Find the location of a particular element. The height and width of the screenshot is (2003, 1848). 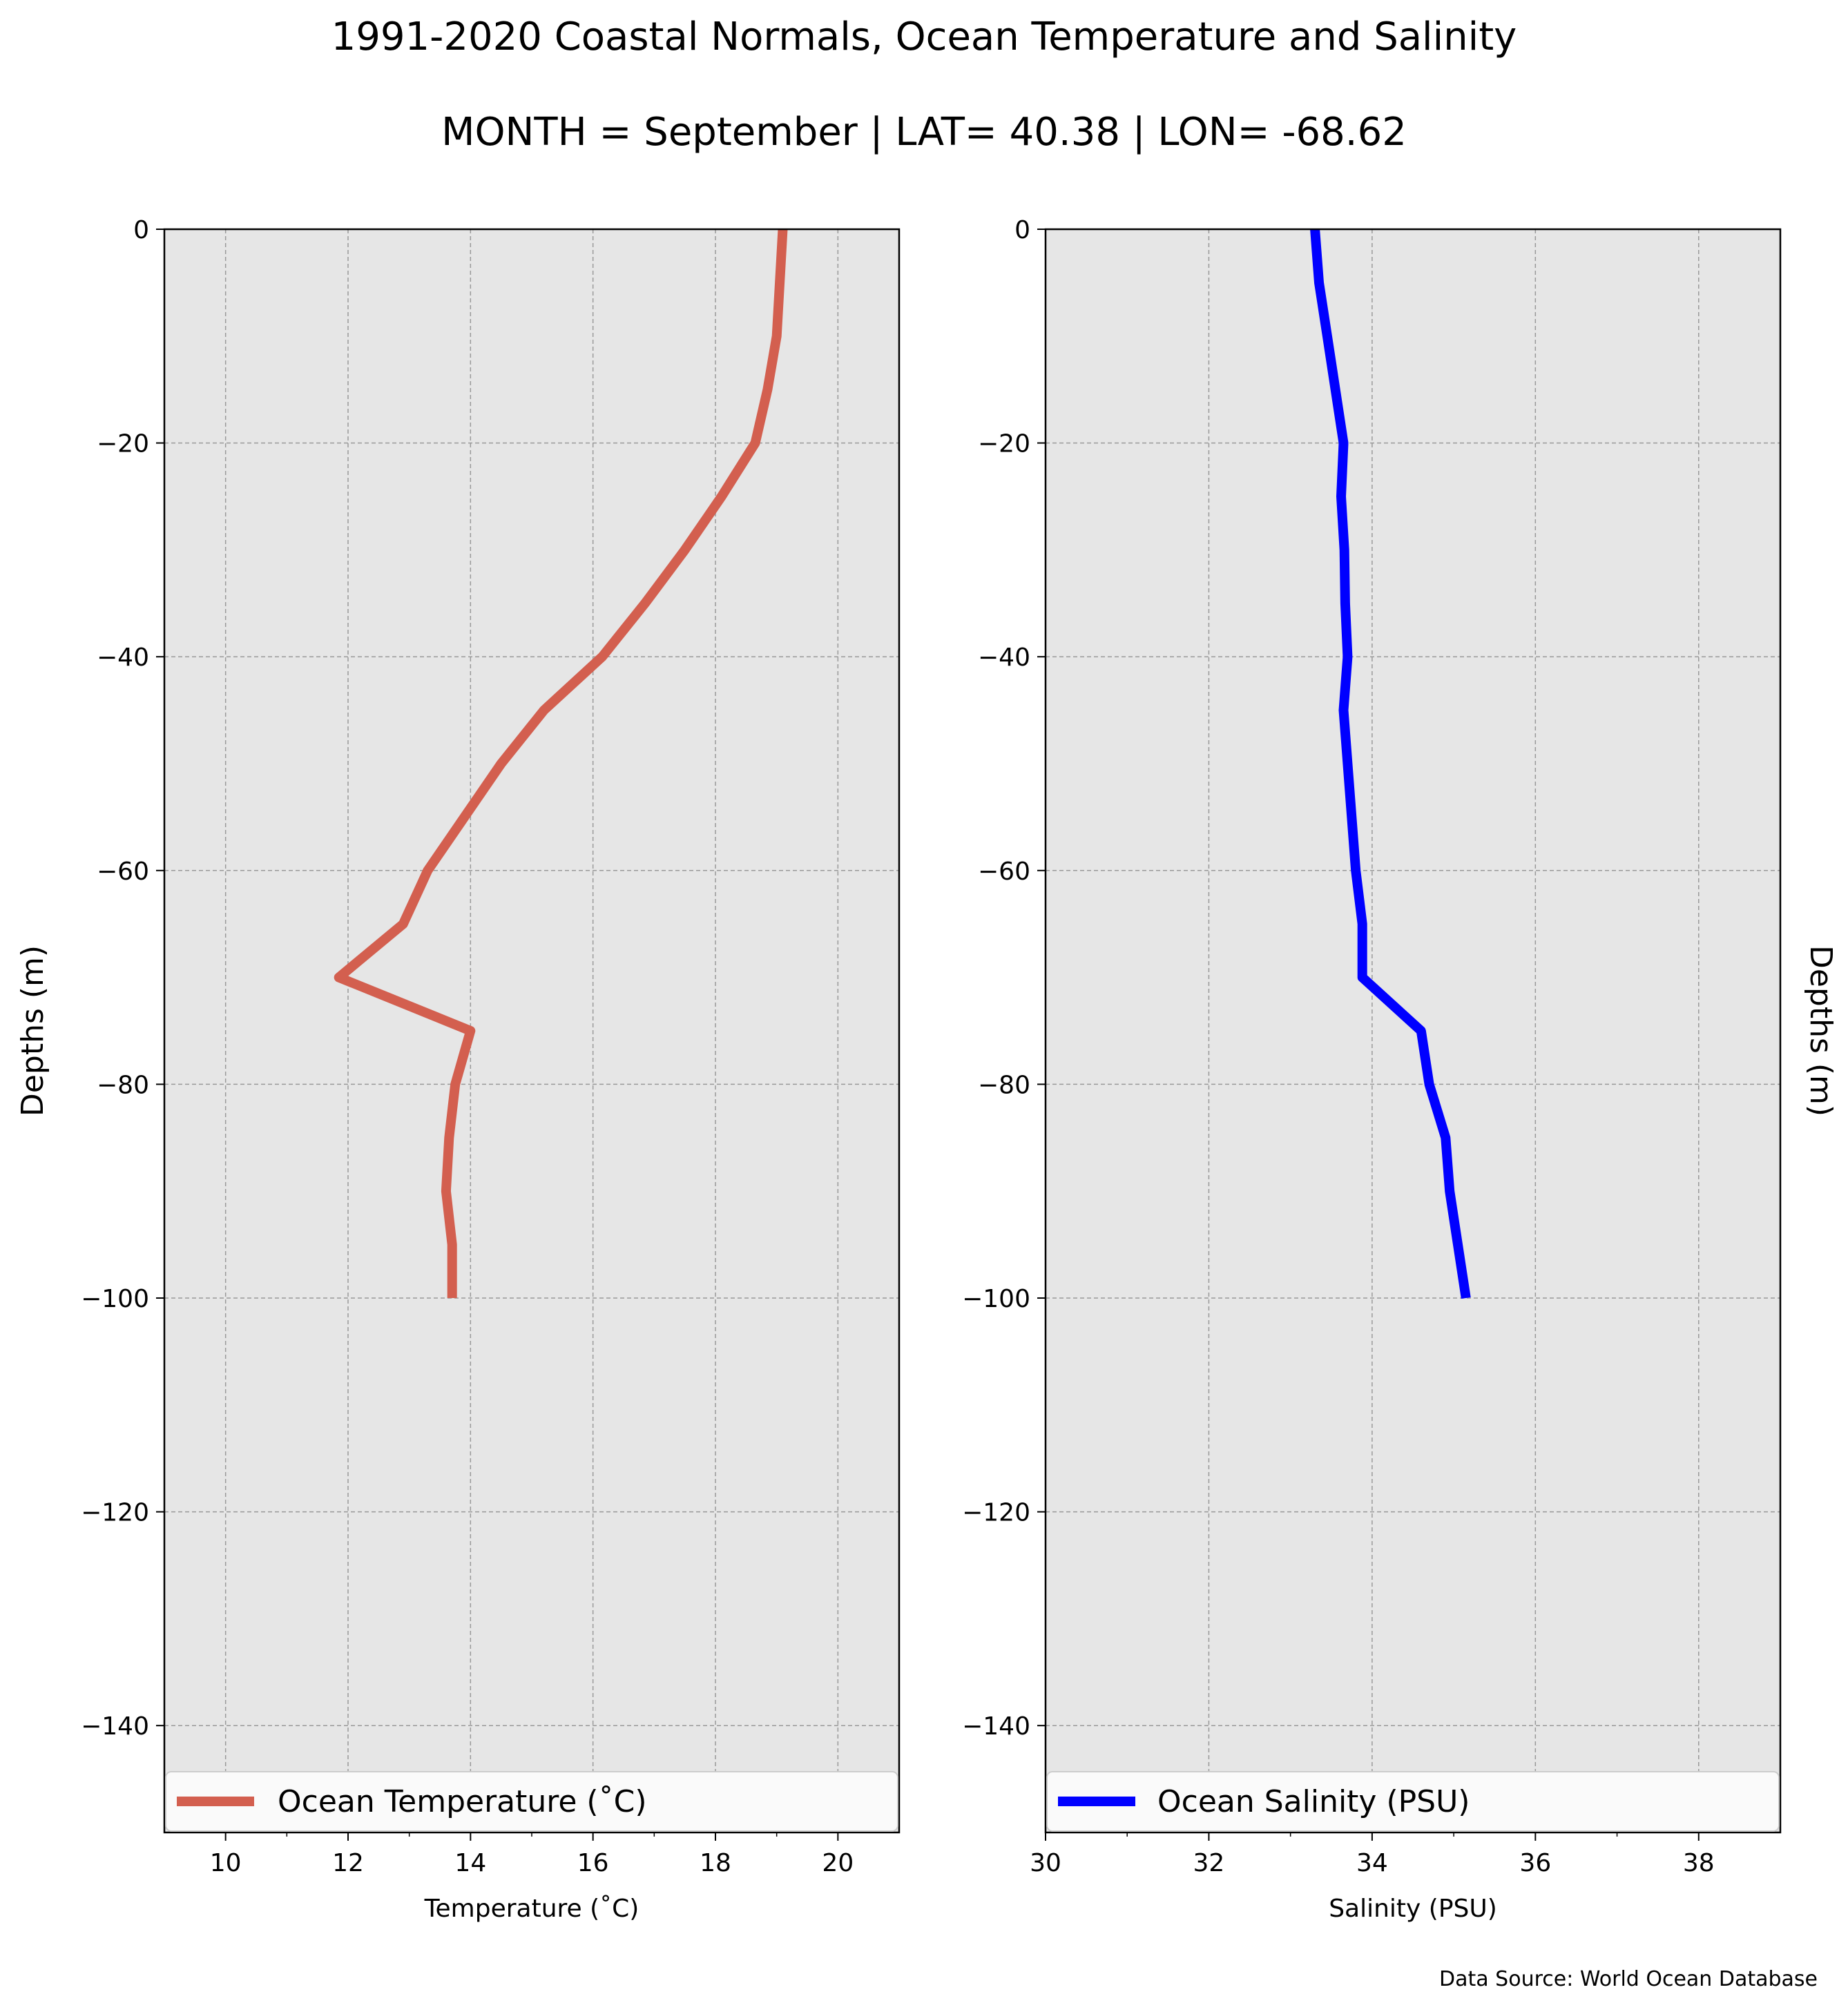

temperature-x-tick-label: 14 is located at coordinates (470, 1863).